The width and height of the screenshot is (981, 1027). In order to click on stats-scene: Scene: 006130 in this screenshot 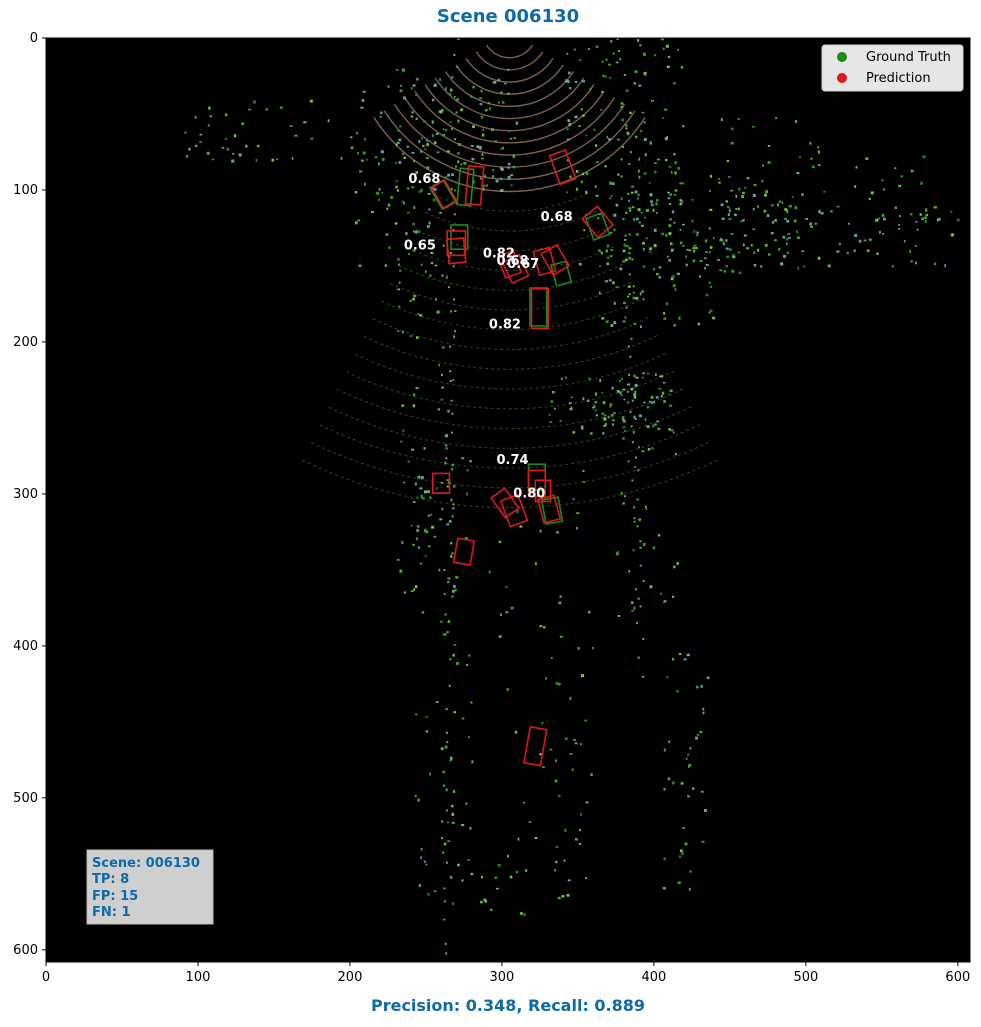, I will do `click(146, 863)`.